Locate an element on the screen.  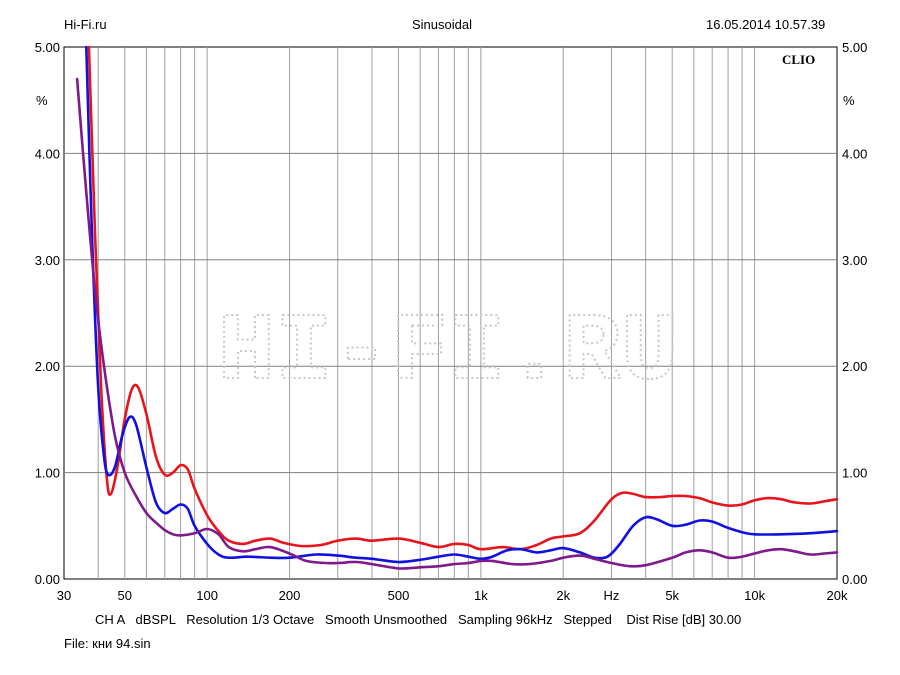
x-tick-label: 30 is located at coordinates (64, 595).